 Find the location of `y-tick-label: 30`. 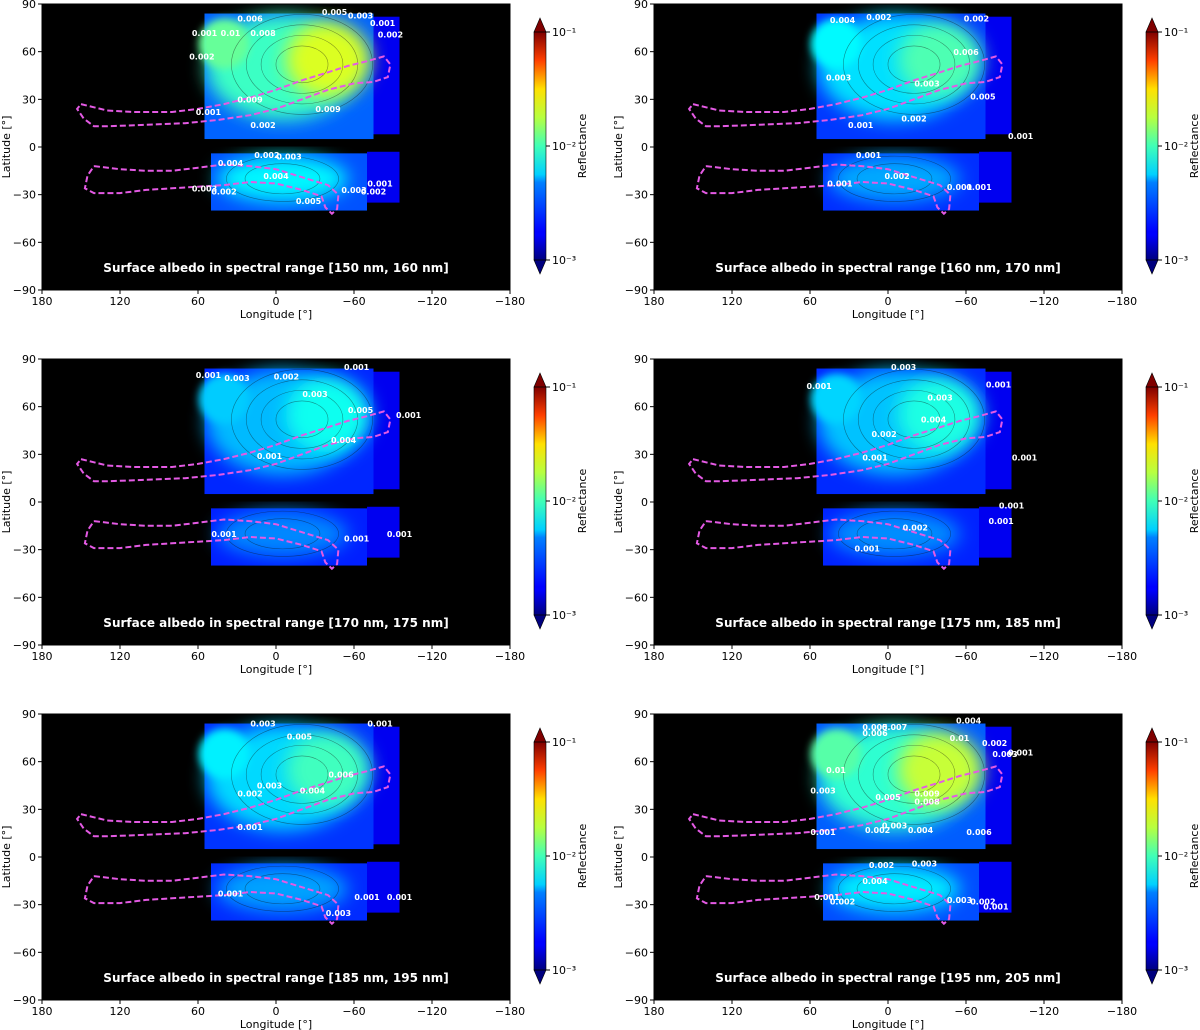

y-tick-label: 30 is located at coordinates (641, 99).